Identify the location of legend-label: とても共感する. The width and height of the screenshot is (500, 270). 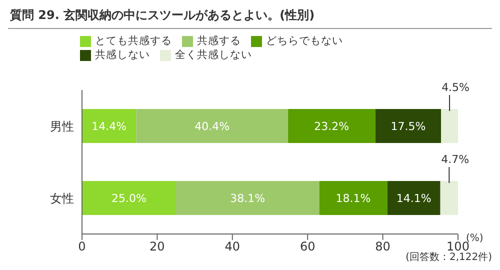
(133, 41).